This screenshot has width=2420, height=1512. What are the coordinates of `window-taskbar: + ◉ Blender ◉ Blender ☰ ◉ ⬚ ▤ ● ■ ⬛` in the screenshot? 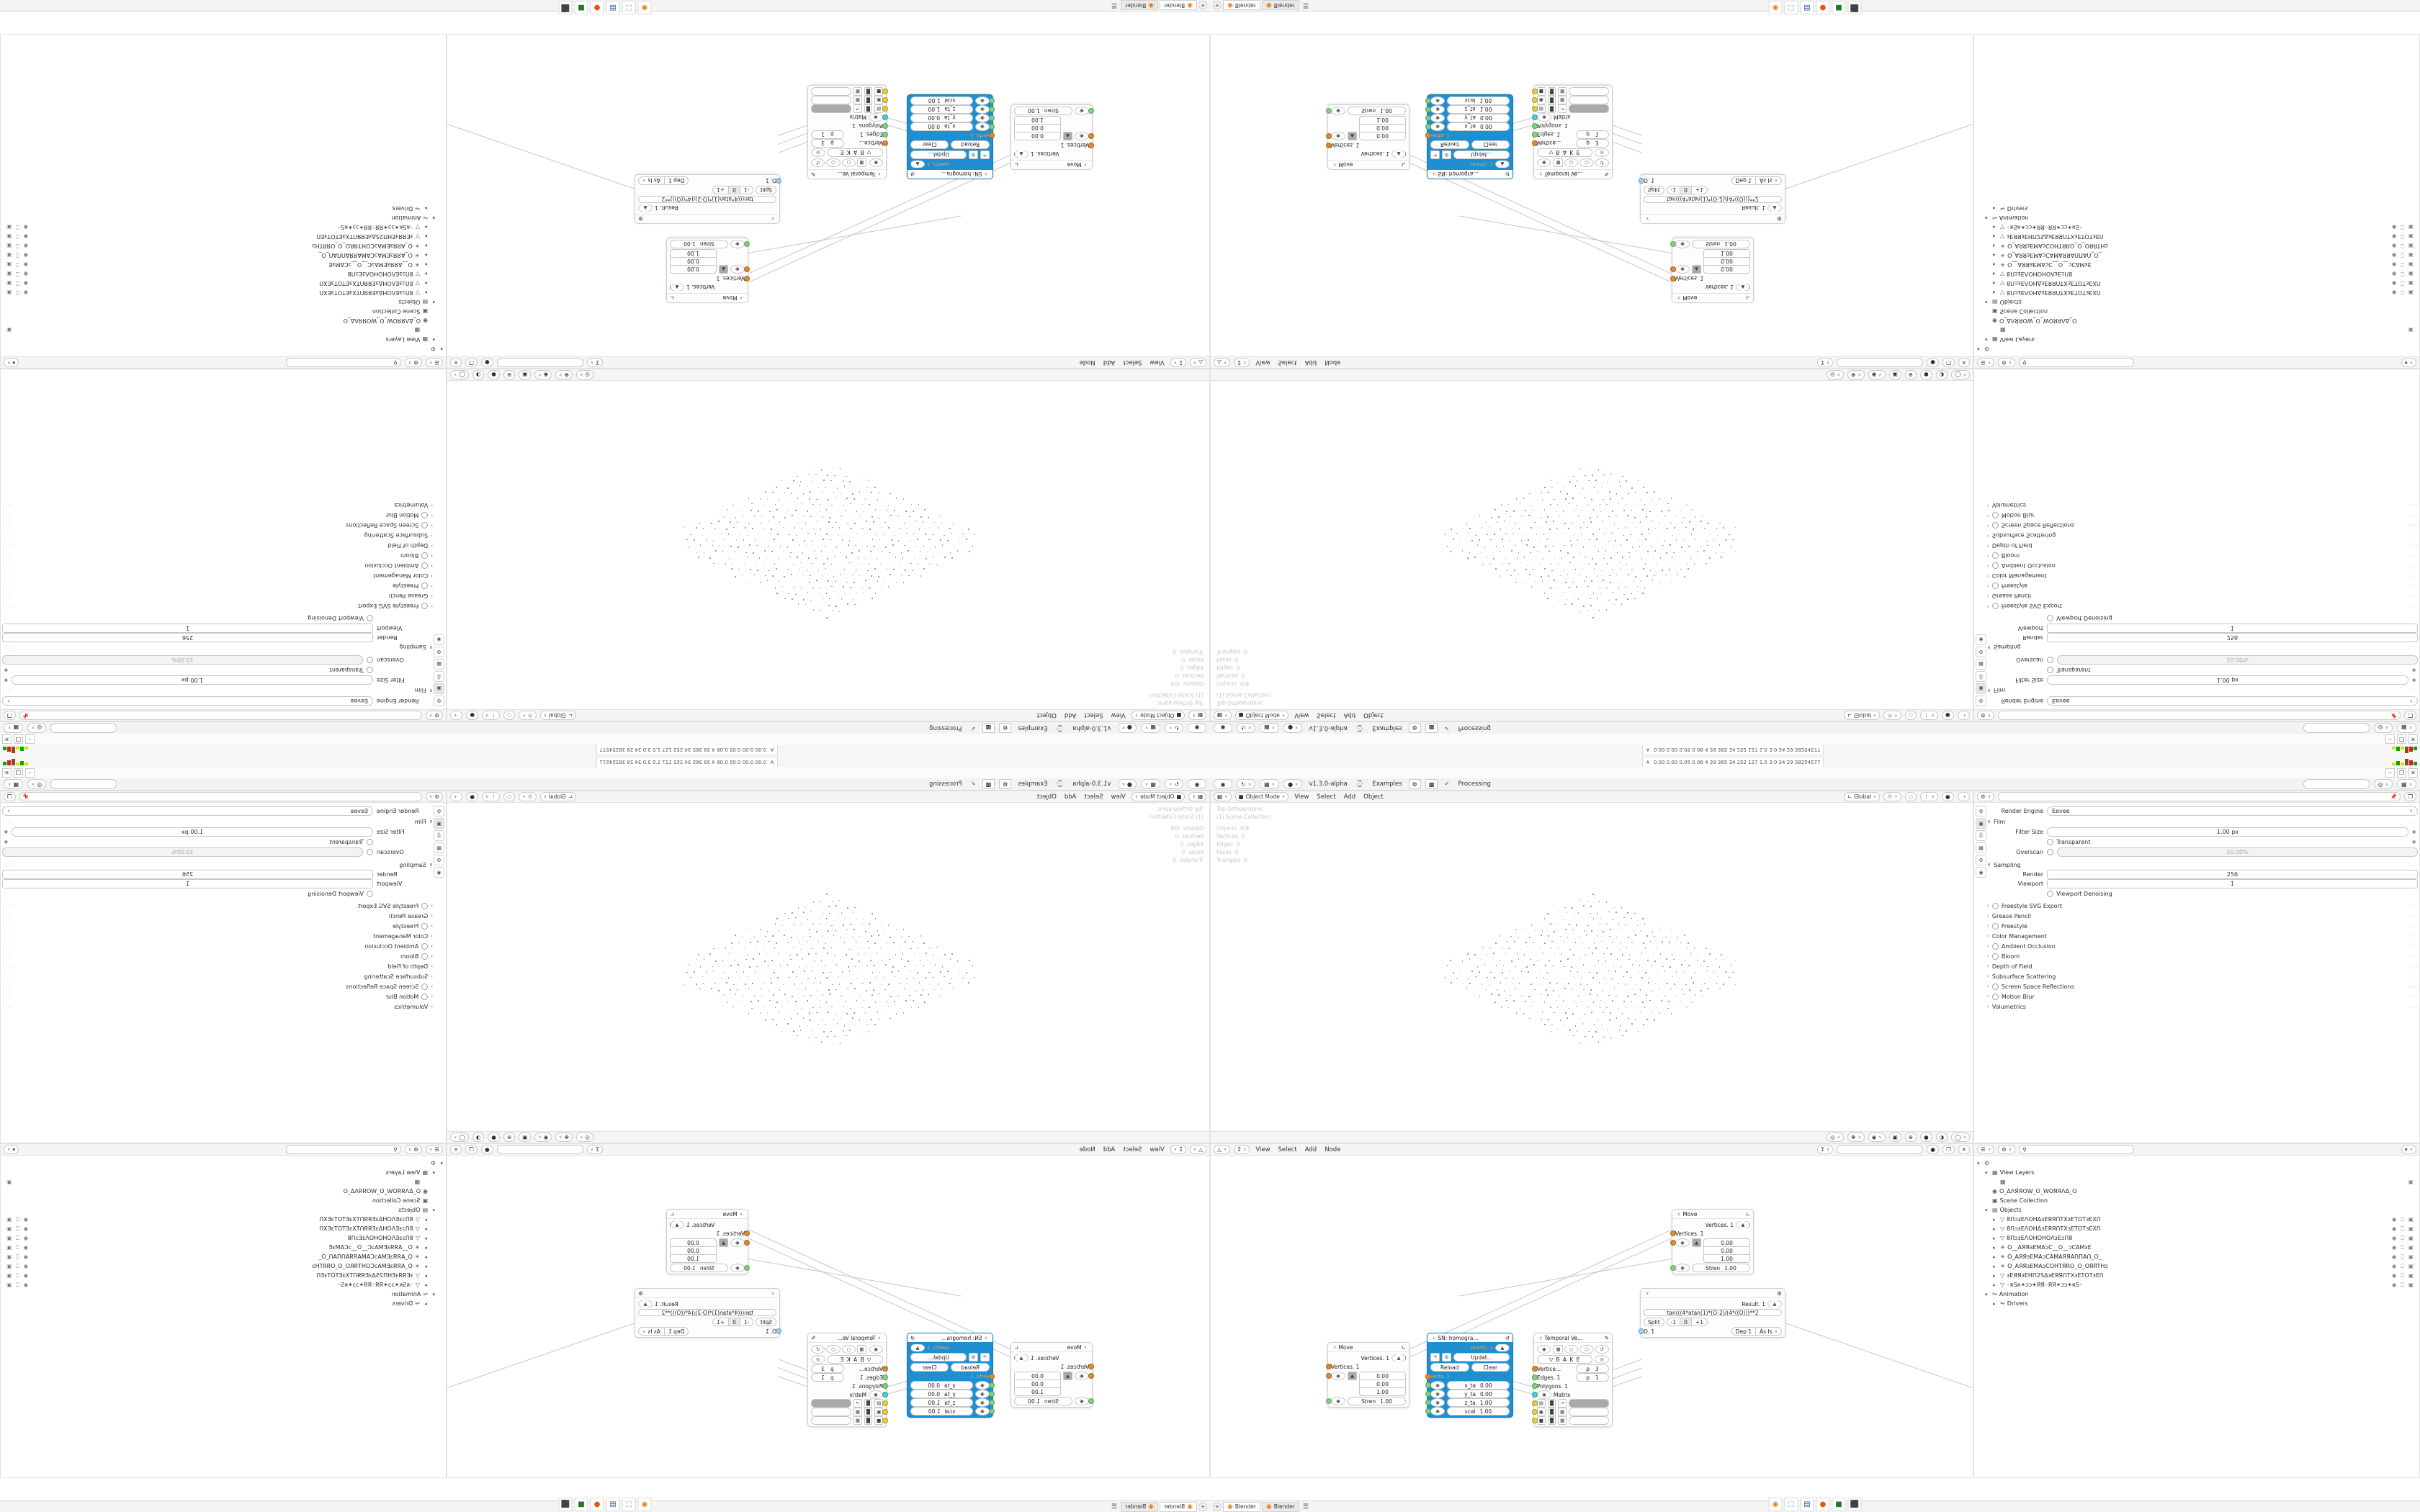 It's located at (1815, 1504).